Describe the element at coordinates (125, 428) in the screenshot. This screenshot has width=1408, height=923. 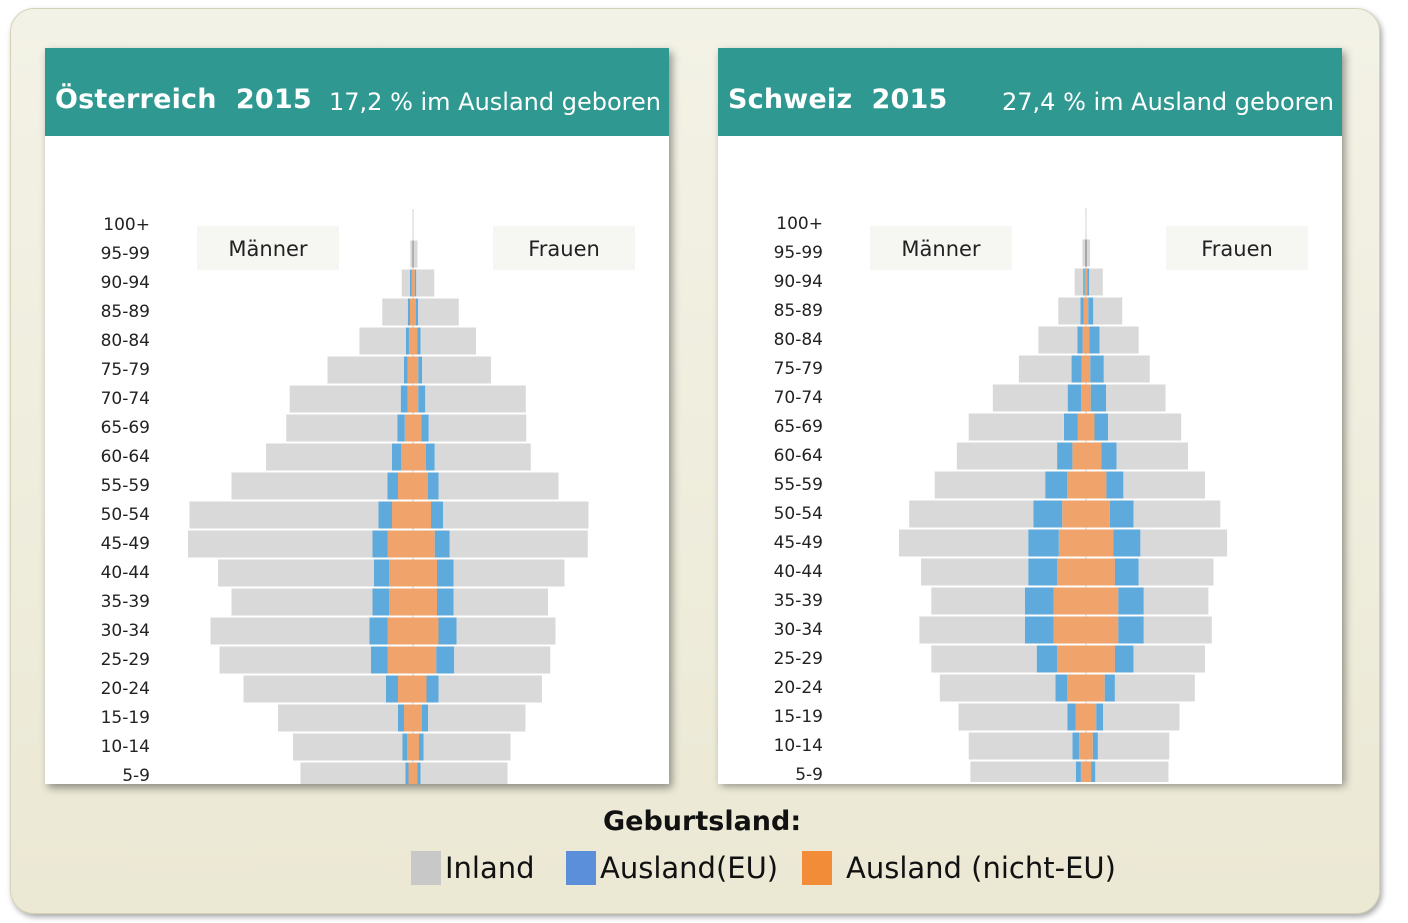
I see `age-tick-label: 65-69` at that location.